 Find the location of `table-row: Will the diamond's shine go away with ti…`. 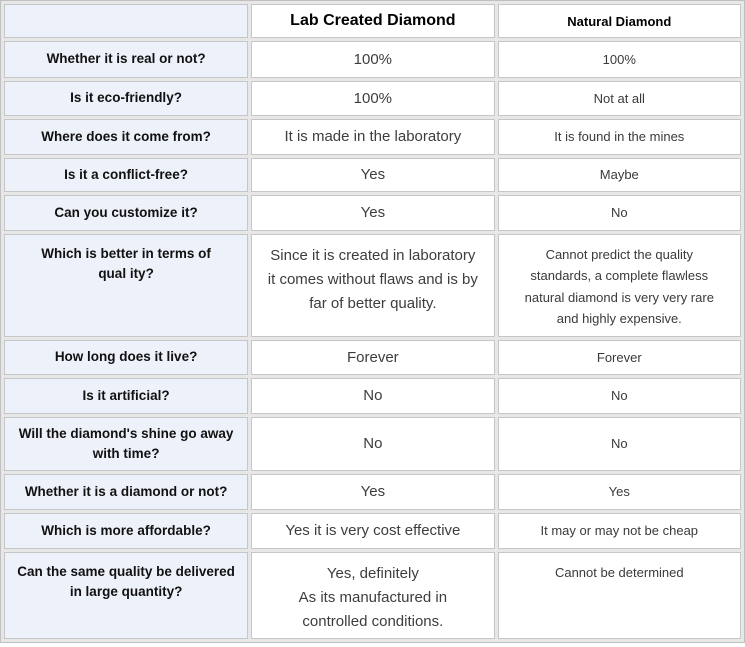

table-row: Will the diamond's shine go away with ti… is located at coordinates (372, 444).